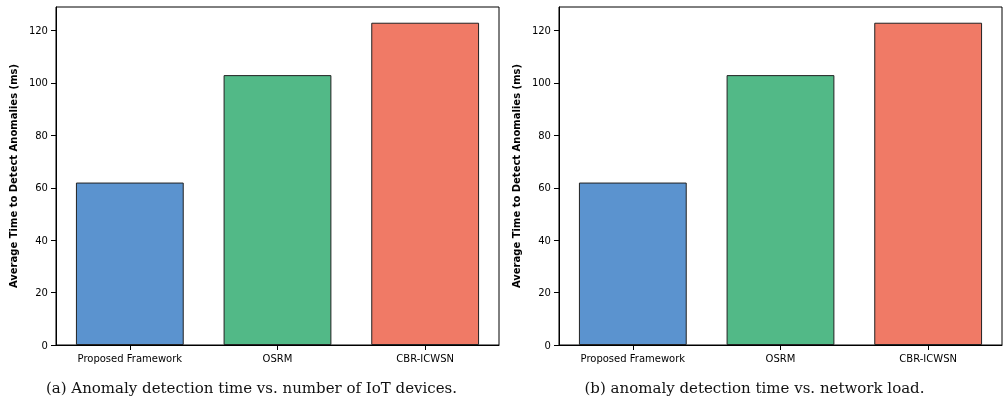 The height and width of the screenshot is (402, 1006). Describe the element at coordinates (251, 387) in the screenshot. I see `text: (a) Anomaly detection time vs. number of IoT devices.` at that location.